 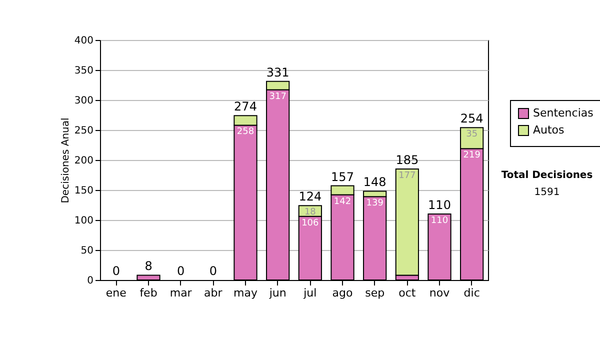 What do you see at coordinates (149, 293) in the screenshot?
I see `x-tick-label: feb` at bounding box center [149, 293].